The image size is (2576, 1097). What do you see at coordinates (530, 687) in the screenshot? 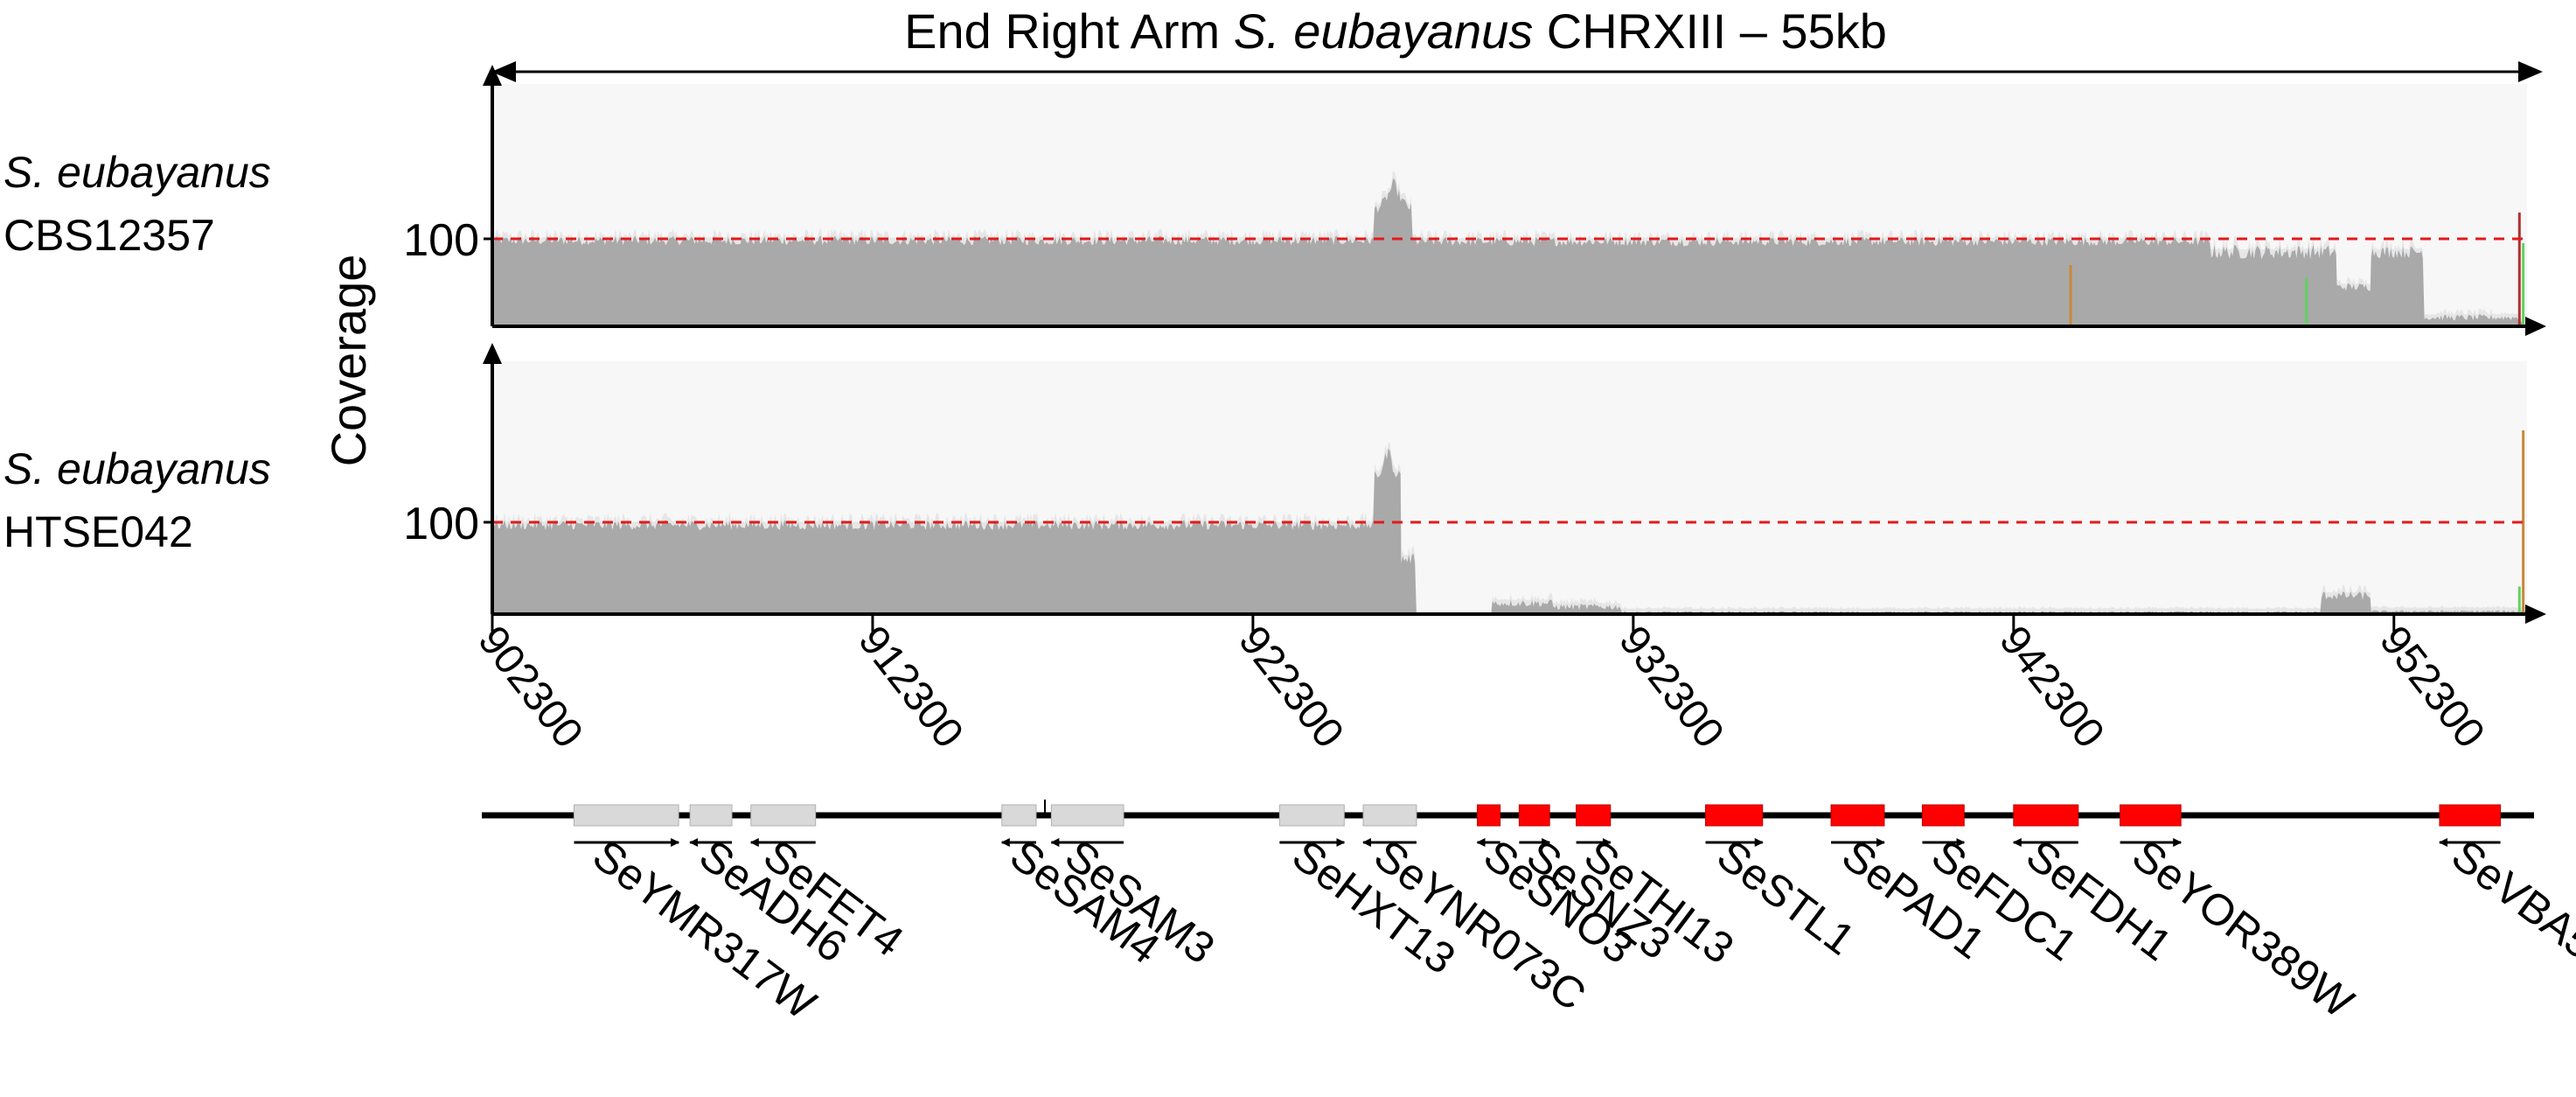
I see `x-tick-label: 902300` at bounding box center [530, 687].